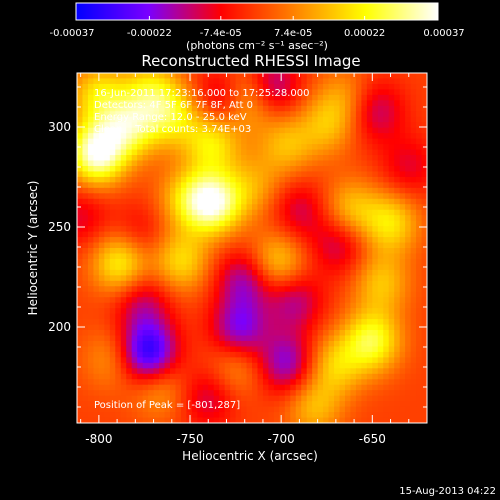 This screenshot has width=500, height=500. What do you see at coordinates (59, 127) in the screenshot?
I see `y-tick-label: 300` at bounding box center [59, 127].